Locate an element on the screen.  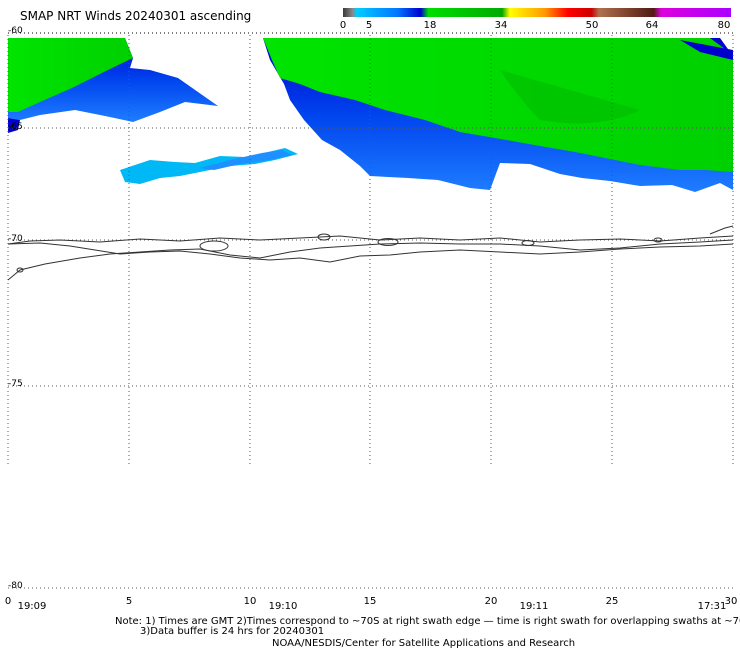
lat-label-65: -65 is located at coordinates (15, 127).